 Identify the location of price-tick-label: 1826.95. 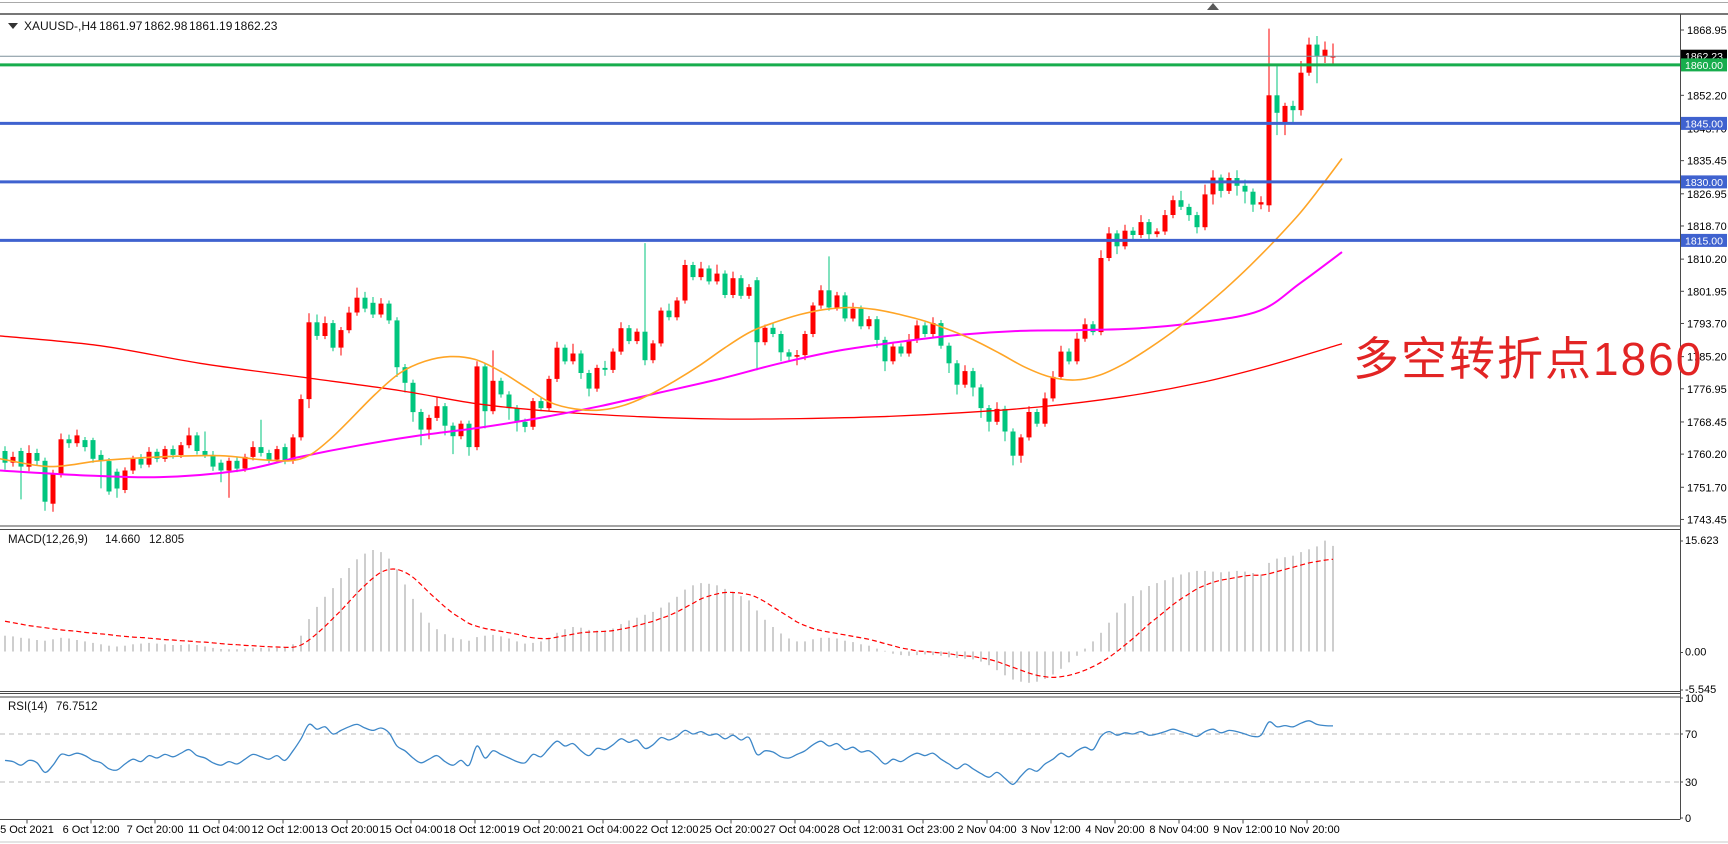
(1707, 195).